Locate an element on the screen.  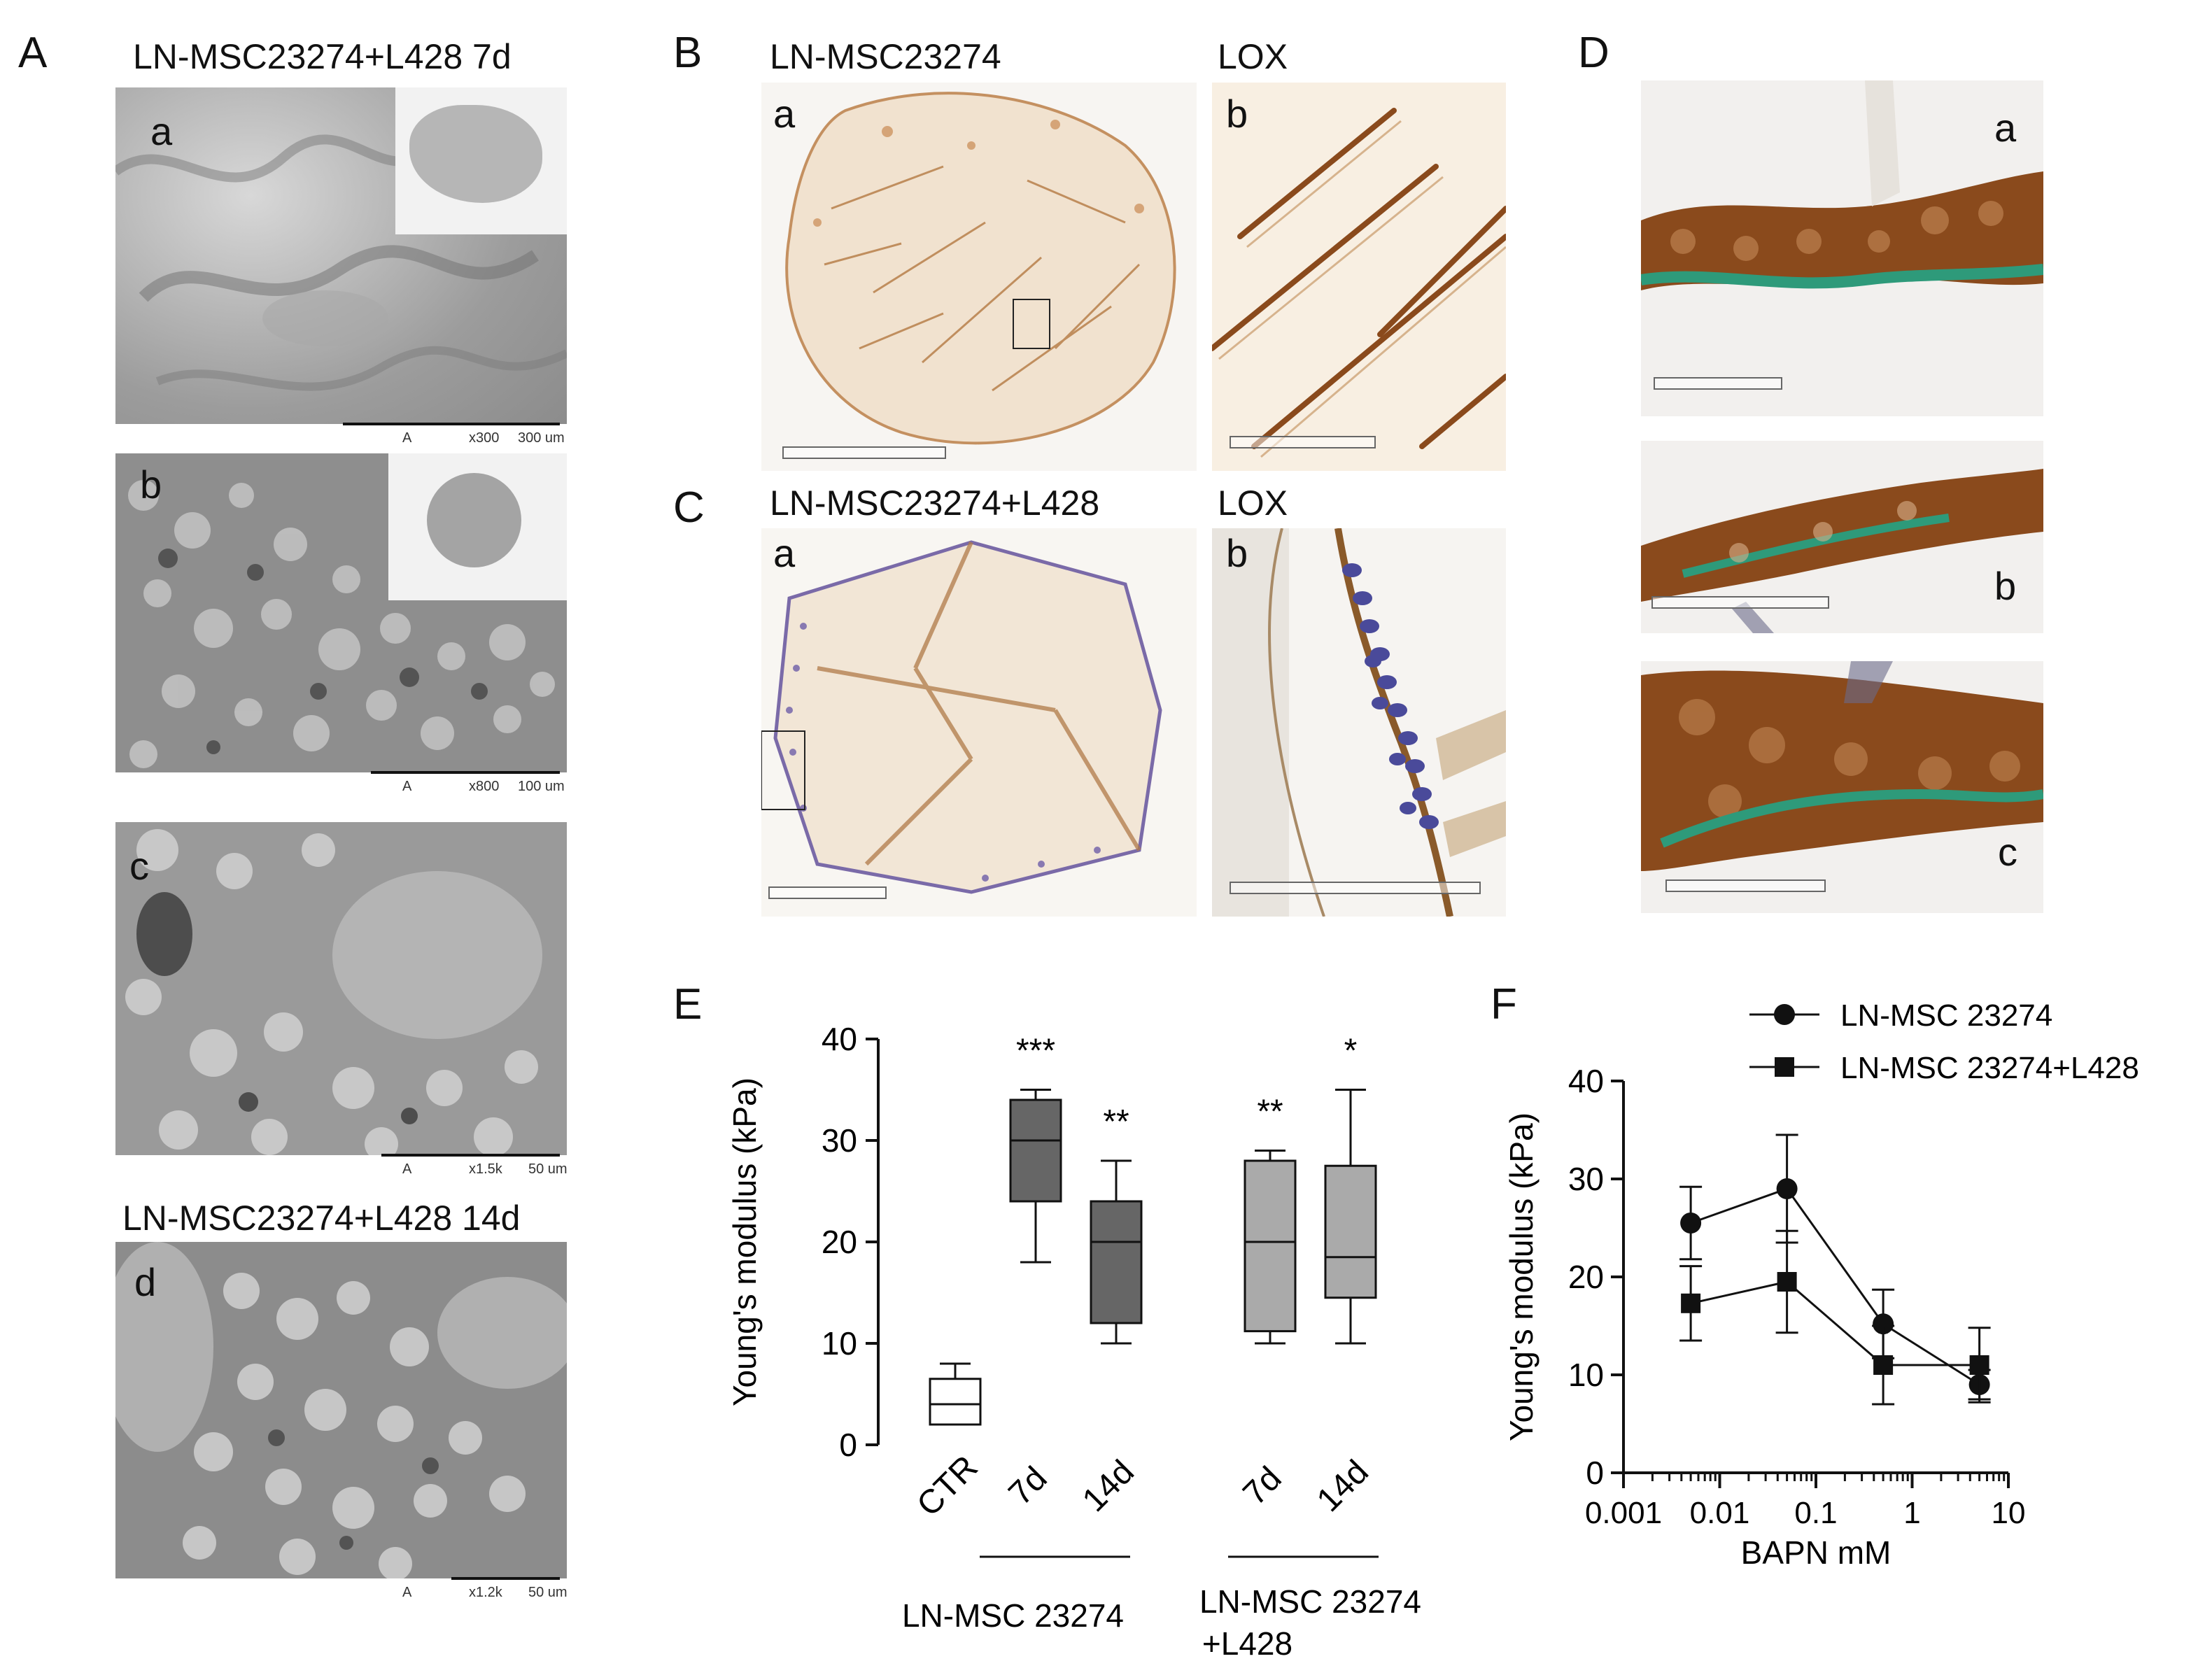
ihc-image-b-a is located at coordinates (979, 277).